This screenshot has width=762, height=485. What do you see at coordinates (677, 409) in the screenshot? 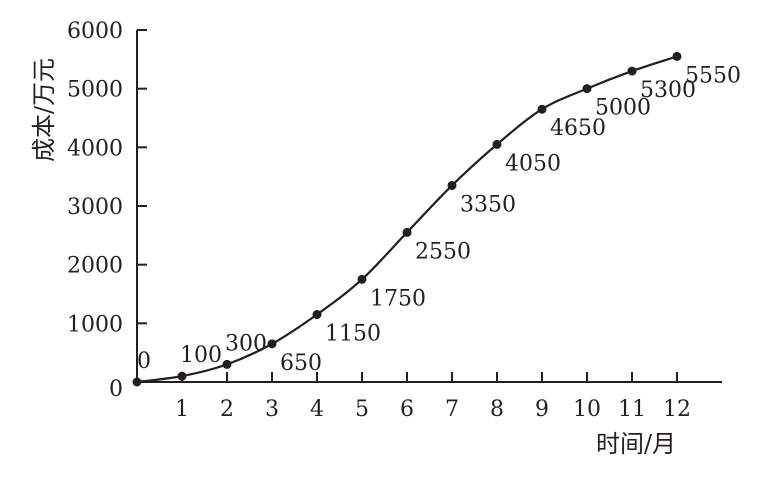
I see `x-tick-label: 12` at bounding box center [677, 409].